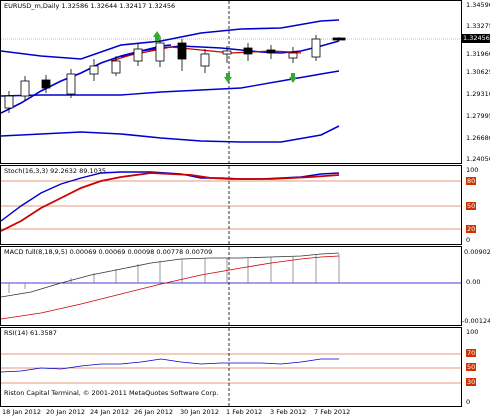 This screenshot has width=490, height=420. Describe the element at coordinates (109, 412) in the screenshot. I see `time-label: 24 Jan 2012` at that location.